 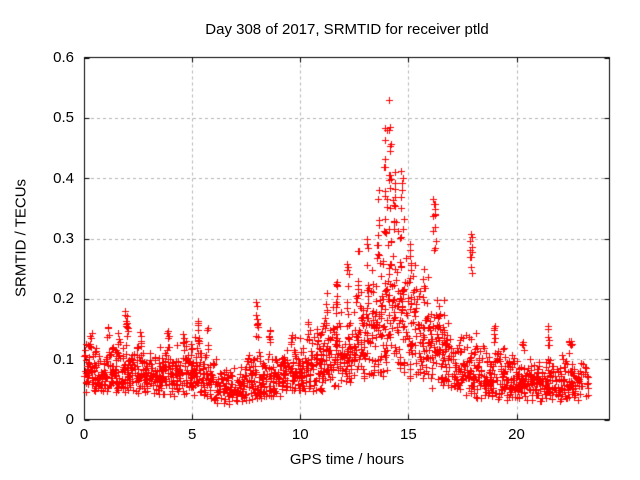 What do you see at coordinates (63, 118) in the screenshot?
I see `y-tick-label: 0.5` at bounding box center [63, 118].